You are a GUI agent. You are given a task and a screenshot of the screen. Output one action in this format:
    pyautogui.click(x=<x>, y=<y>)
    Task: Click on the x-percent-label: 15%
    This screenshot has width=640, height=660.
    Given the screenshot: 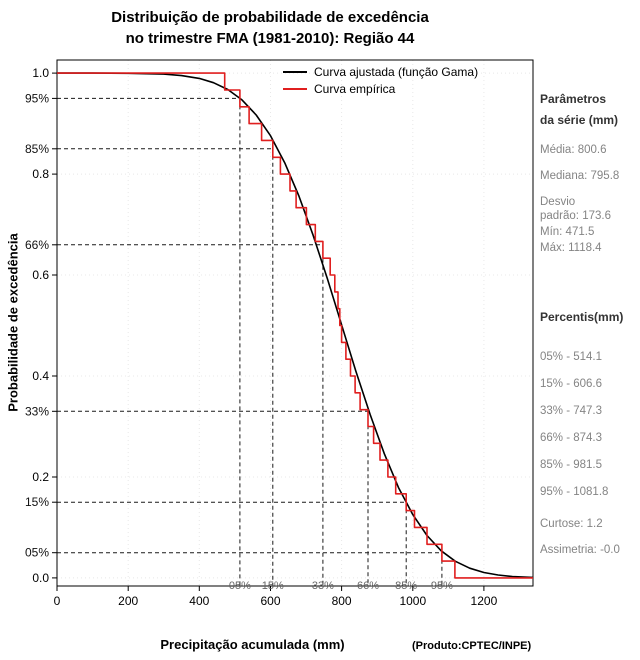 What is the action you would take?
    pyautogui.click(x=273, y=586)
    